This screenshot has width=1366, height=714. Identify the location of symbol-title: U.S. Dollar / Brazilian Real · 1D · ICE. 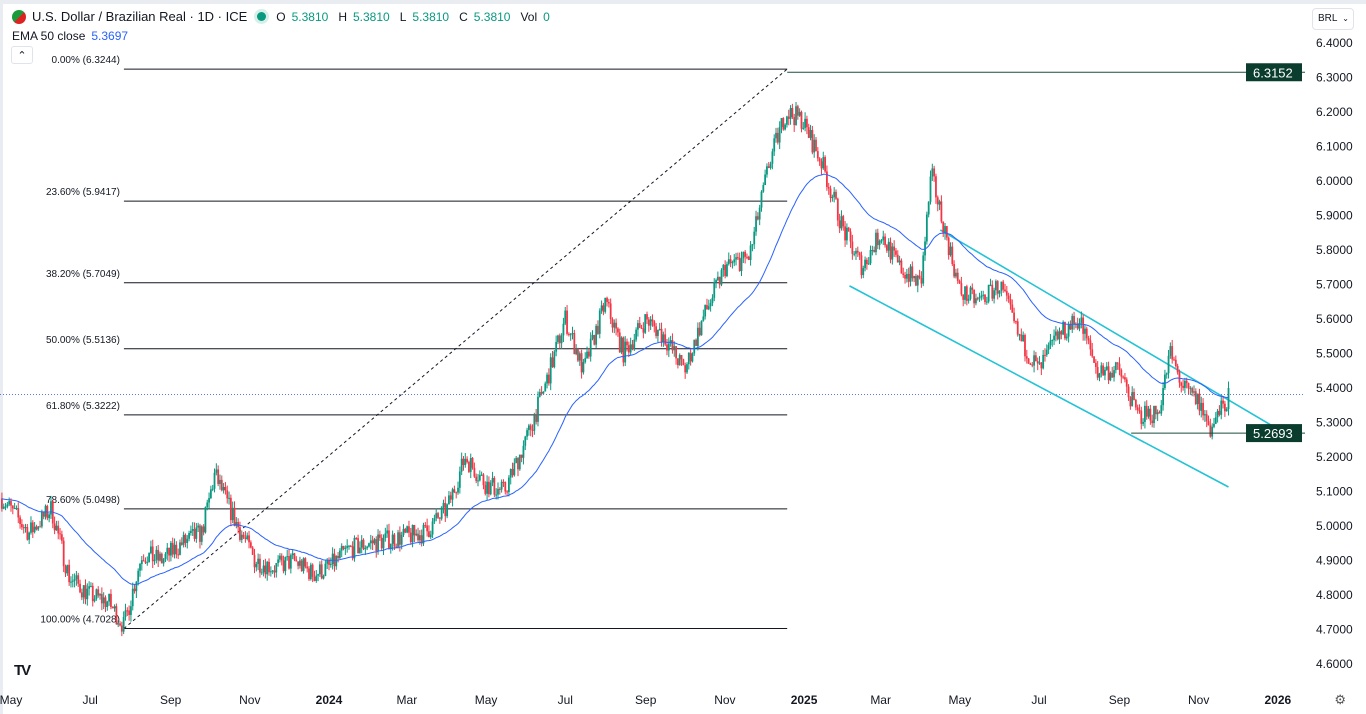
(140, 16).